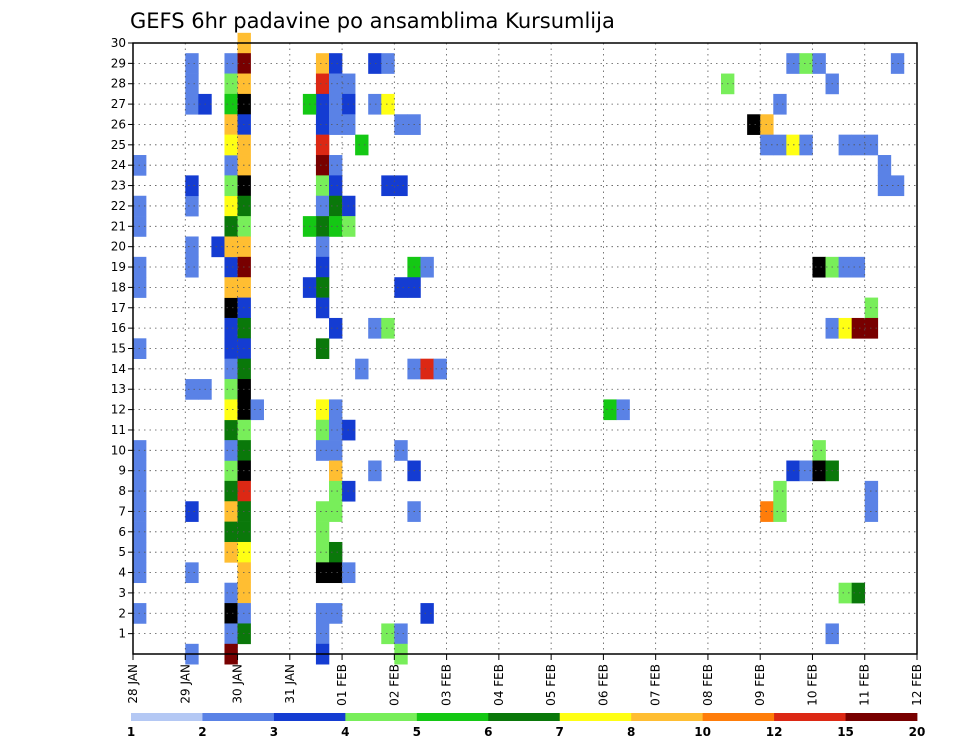 The height and width of the screenshot is (747, 960). What do you see at coordinates (631, 732) in the screenshot?
I see `colorbar-label: 8` at bounding box center [631, 732].